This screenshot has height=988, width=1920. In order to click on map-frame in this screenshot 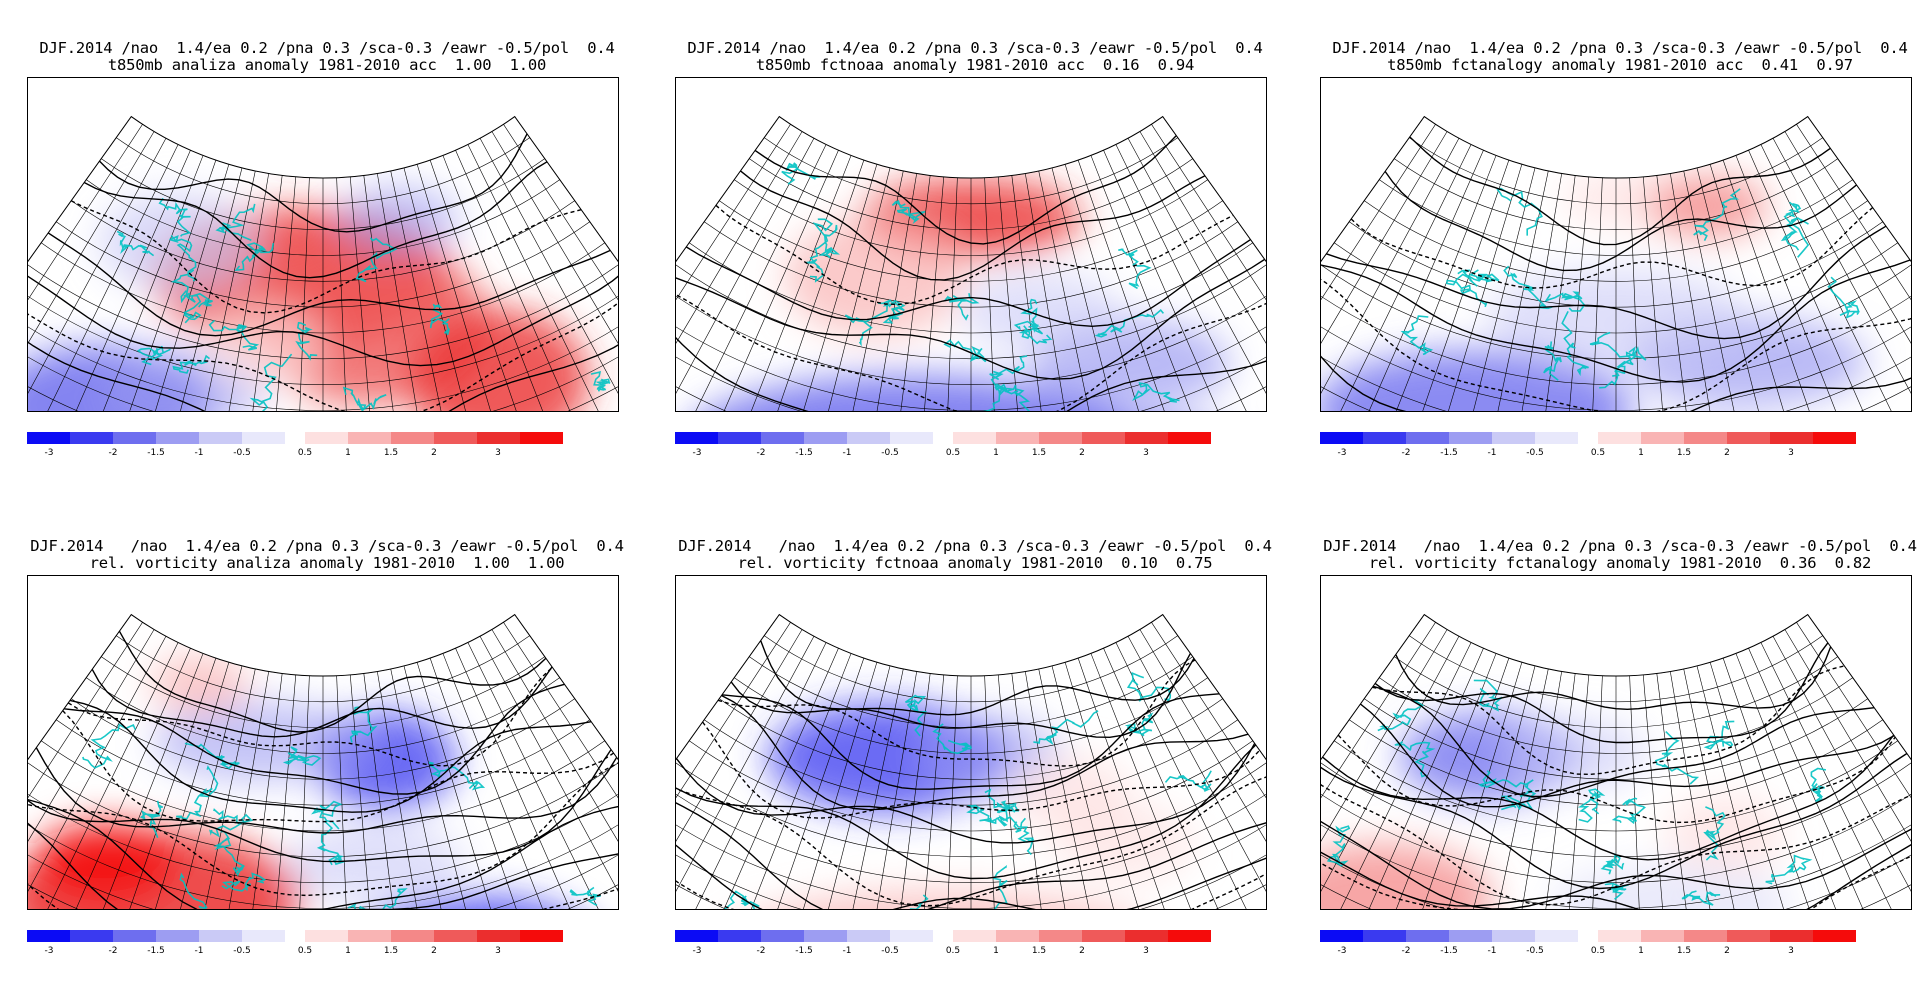, I will do `click(1616, 244)`.